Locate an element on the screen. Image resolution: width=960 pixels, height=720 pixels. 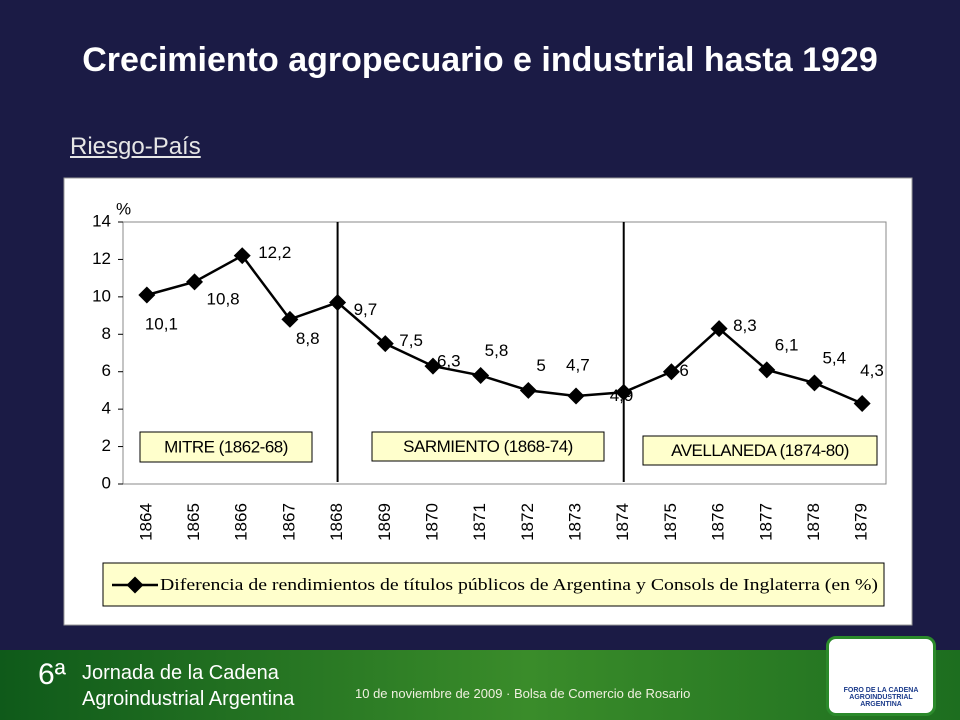
value-label: 5,8 is located at coordinates (497, 350).